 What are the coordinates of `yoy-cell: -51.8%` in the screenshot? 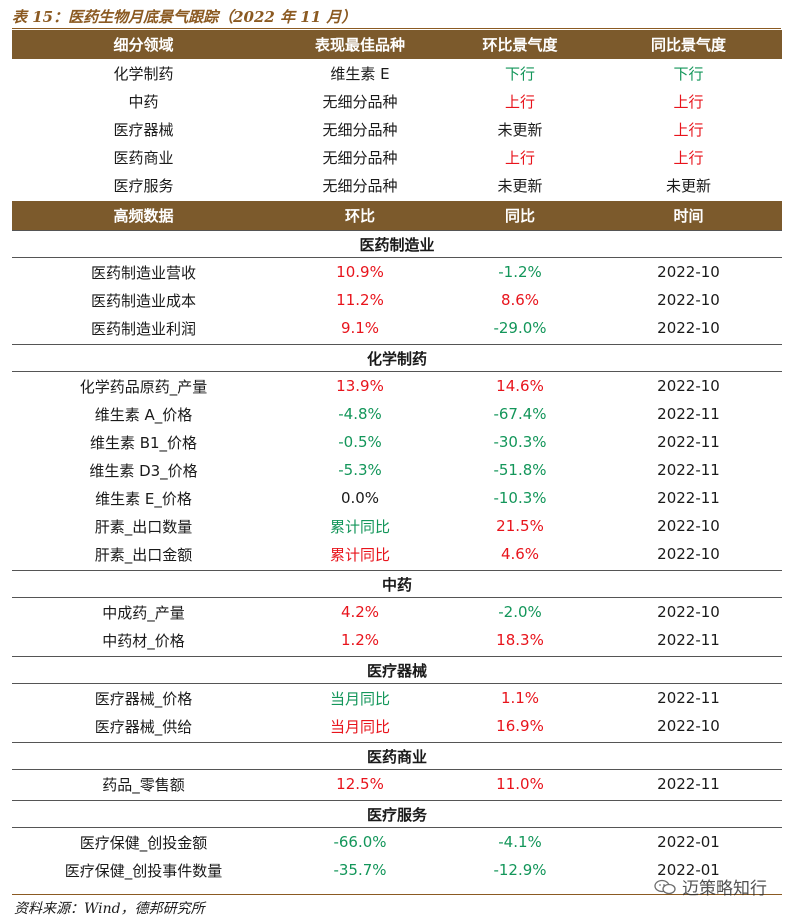 It's located at (520, 470).